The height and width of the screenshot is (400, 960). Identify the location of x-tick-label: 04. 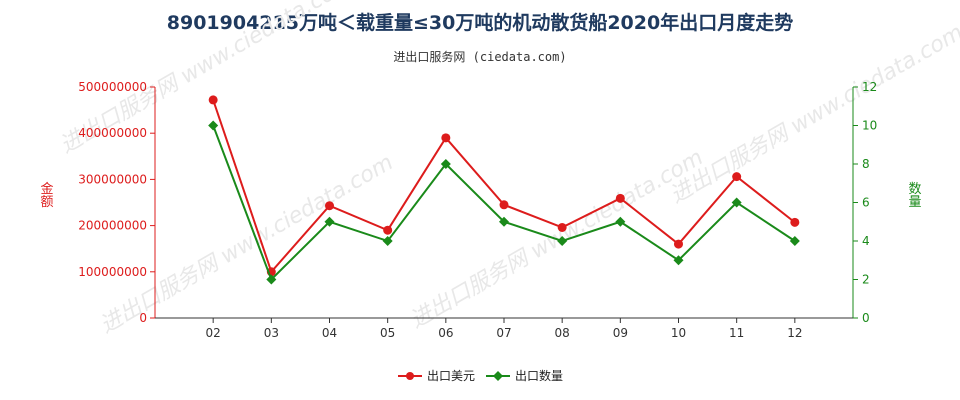
(329, 333).